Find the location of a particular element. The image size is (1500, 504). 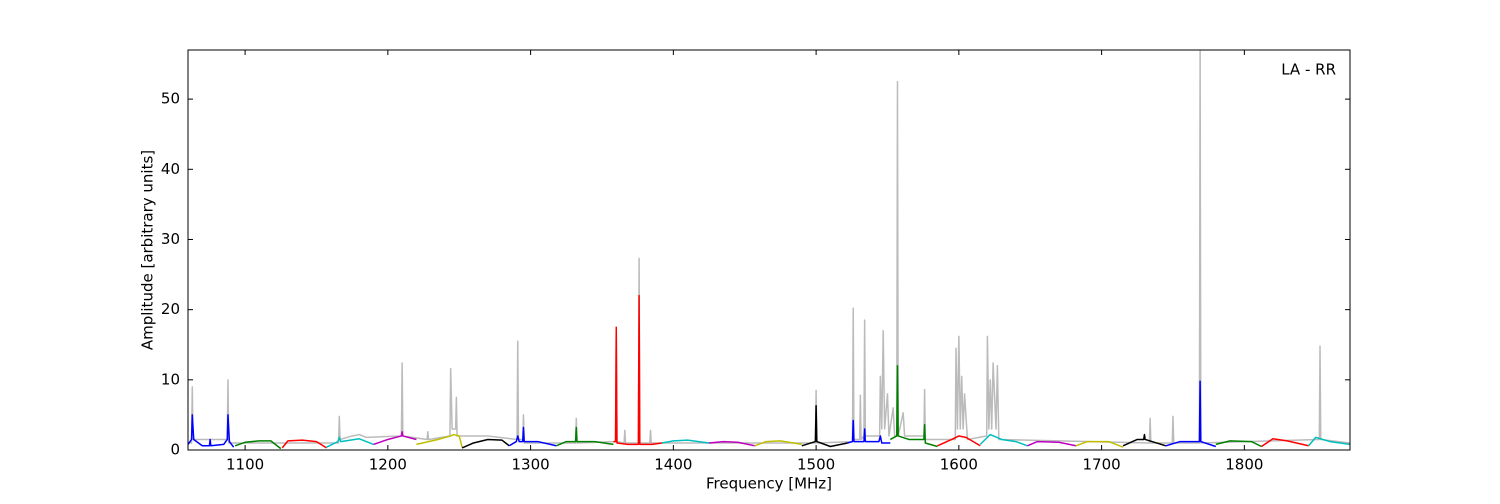

y-tick-label: 20 is located at coordinates (170, 309).